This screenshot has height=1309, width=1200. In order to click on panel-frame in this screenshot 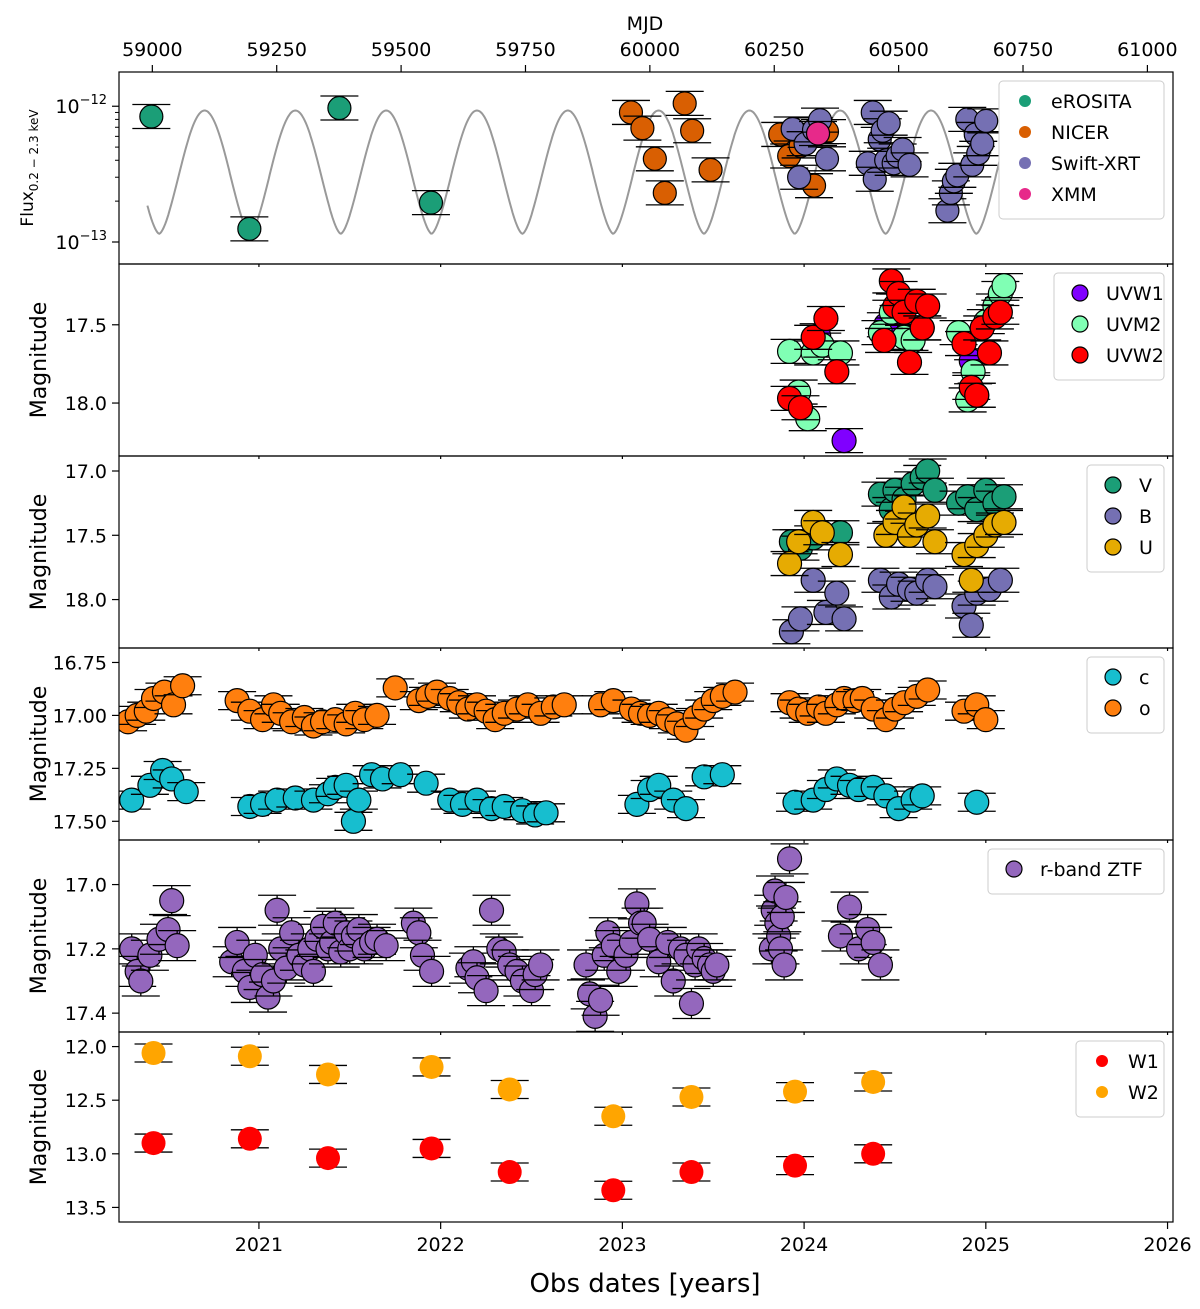, I will do `click(646, 360)`.